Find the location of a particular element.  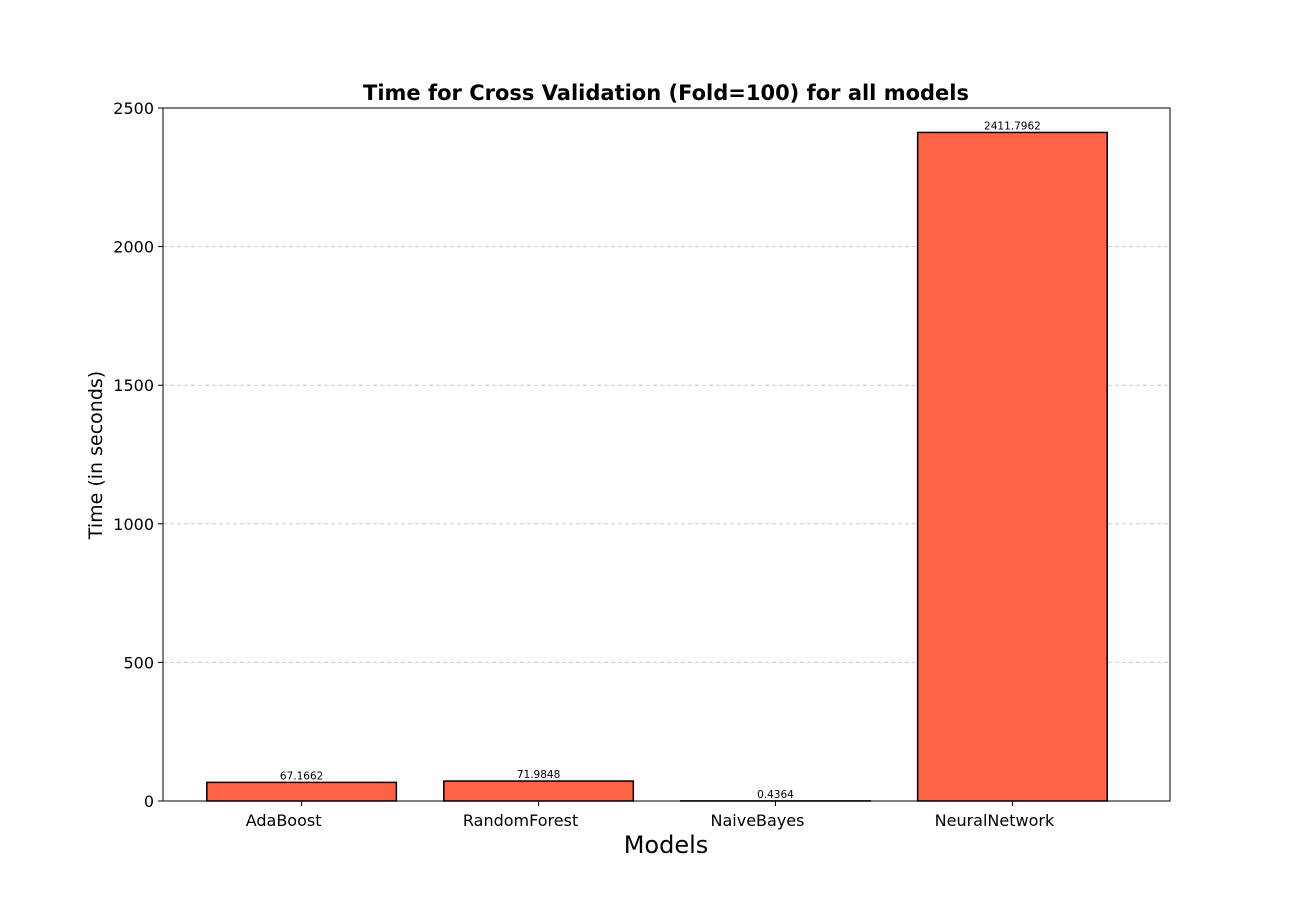

data-label: 71.9848 is located at coordinates (538, 775).